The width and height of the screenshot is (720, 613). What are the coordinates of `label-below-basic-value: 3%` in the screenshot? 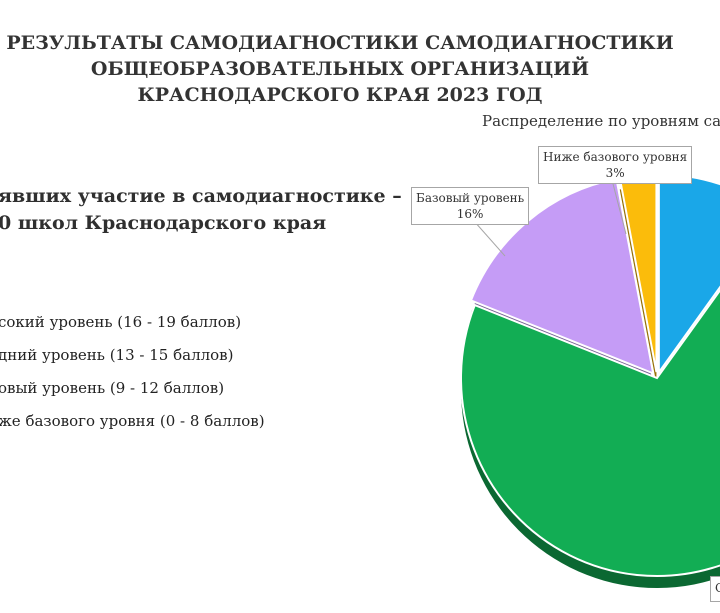 It's located at (615, 173).